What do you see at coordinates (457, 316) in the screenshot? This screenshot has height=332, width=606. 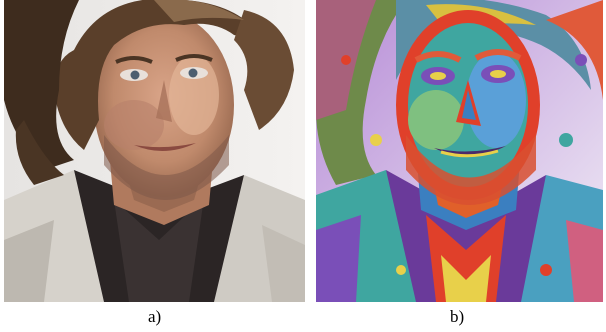 I see `caption-b: b)` at bounding box center [457, 316].